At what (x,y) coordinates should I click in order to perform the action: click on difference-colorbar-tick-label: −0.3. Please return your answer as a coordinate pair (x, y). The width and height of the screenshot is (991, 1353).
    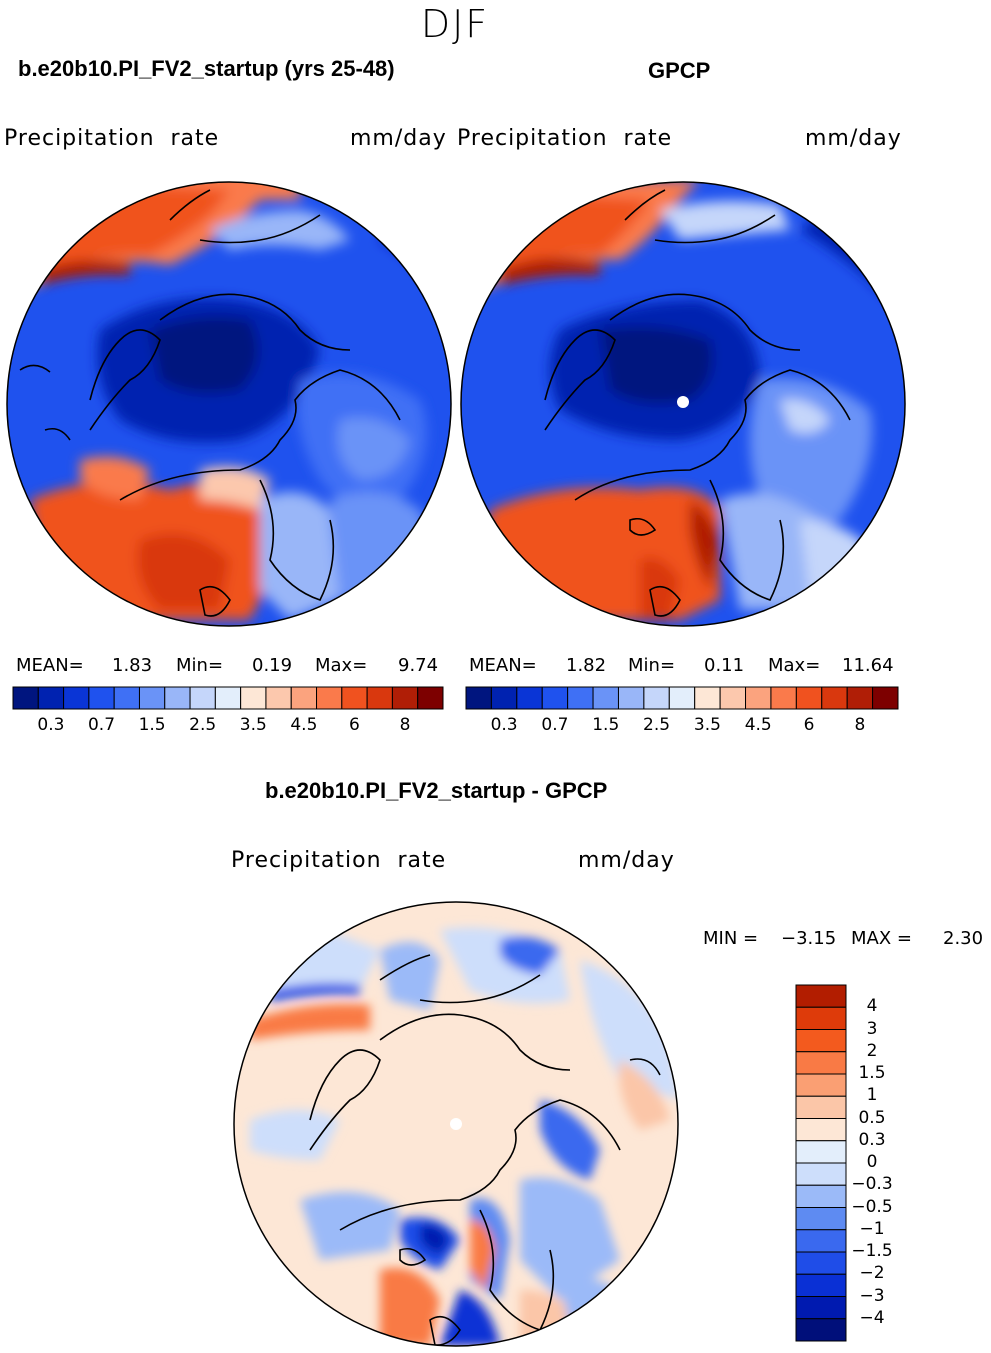
    Looking at the image, I should click on (872, 1184).